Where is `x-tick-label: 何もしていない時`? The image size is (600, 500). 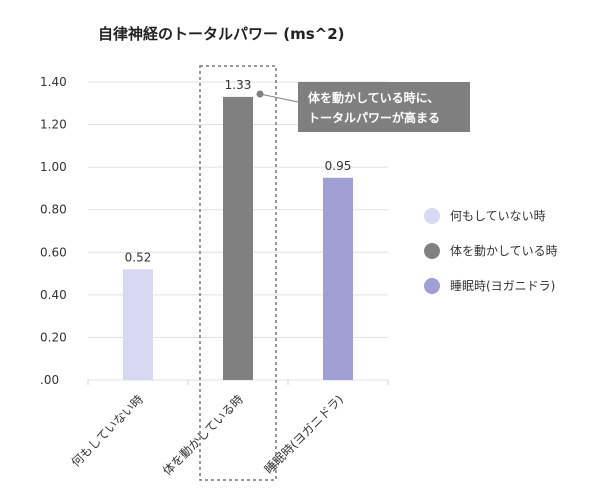
x-tick-label: 何もしていない時 is located at coordinates (108, 431).